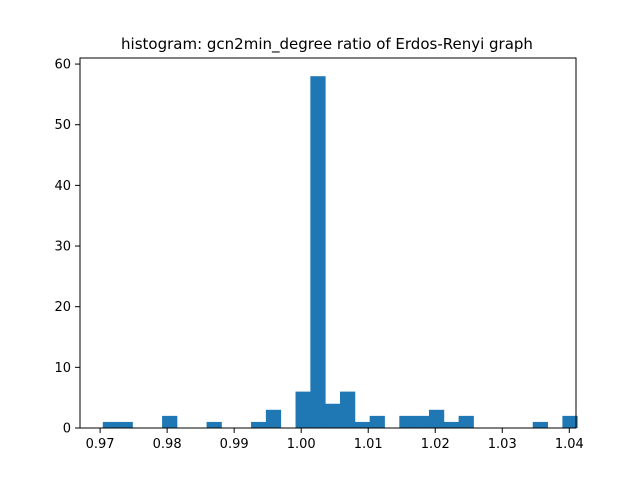  I want to click on x-tick-label: 1.01, so click(368, 444).